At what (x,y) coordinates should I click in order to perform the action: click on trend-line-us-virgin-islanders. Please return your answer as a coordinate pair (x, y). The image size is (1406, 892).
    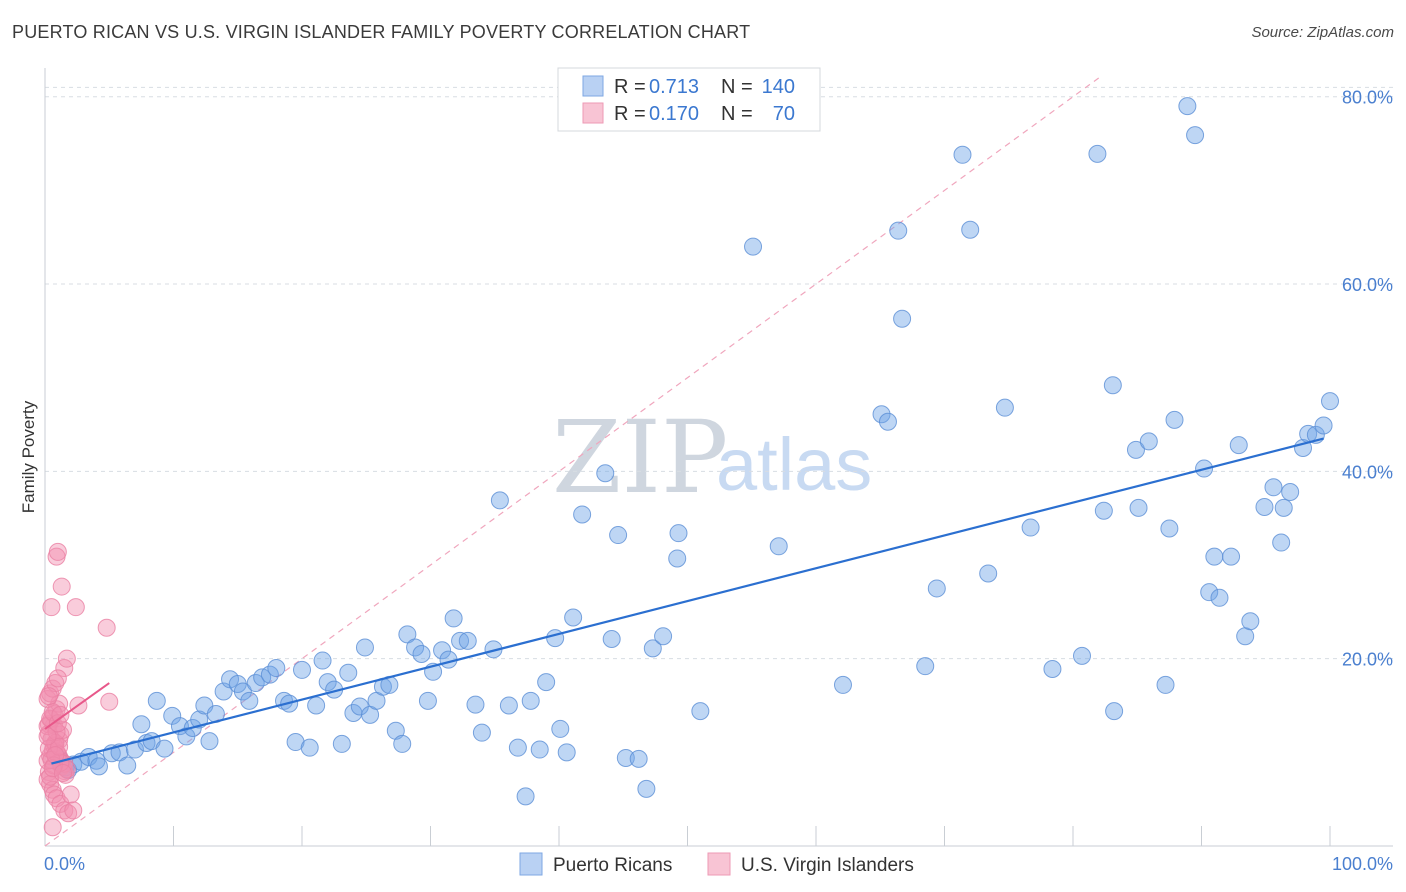
    Looking at the image, I should click on (77, 706).